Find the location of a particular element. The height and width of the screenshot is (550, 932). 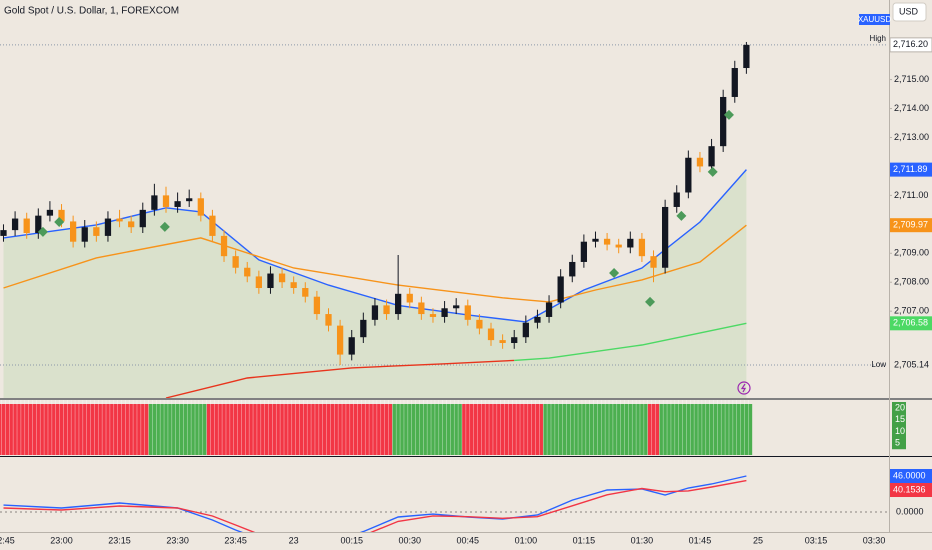

y-tick-label: 2,714.00 is located at coordinates (911, 108).